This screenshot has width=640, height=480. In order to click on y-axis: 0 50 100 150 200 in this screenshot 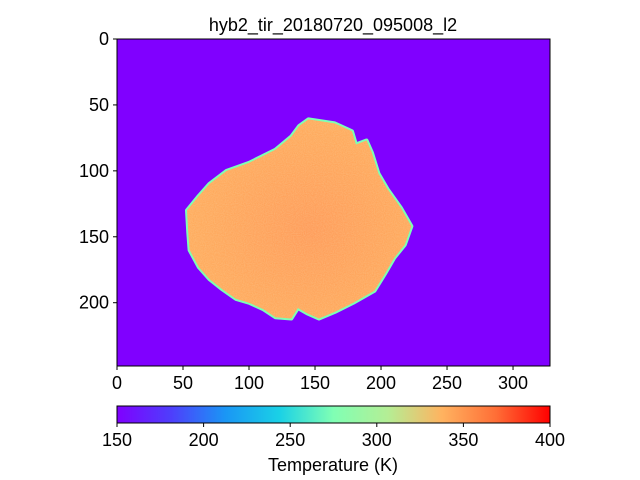, I will do `click(98, 171)`.